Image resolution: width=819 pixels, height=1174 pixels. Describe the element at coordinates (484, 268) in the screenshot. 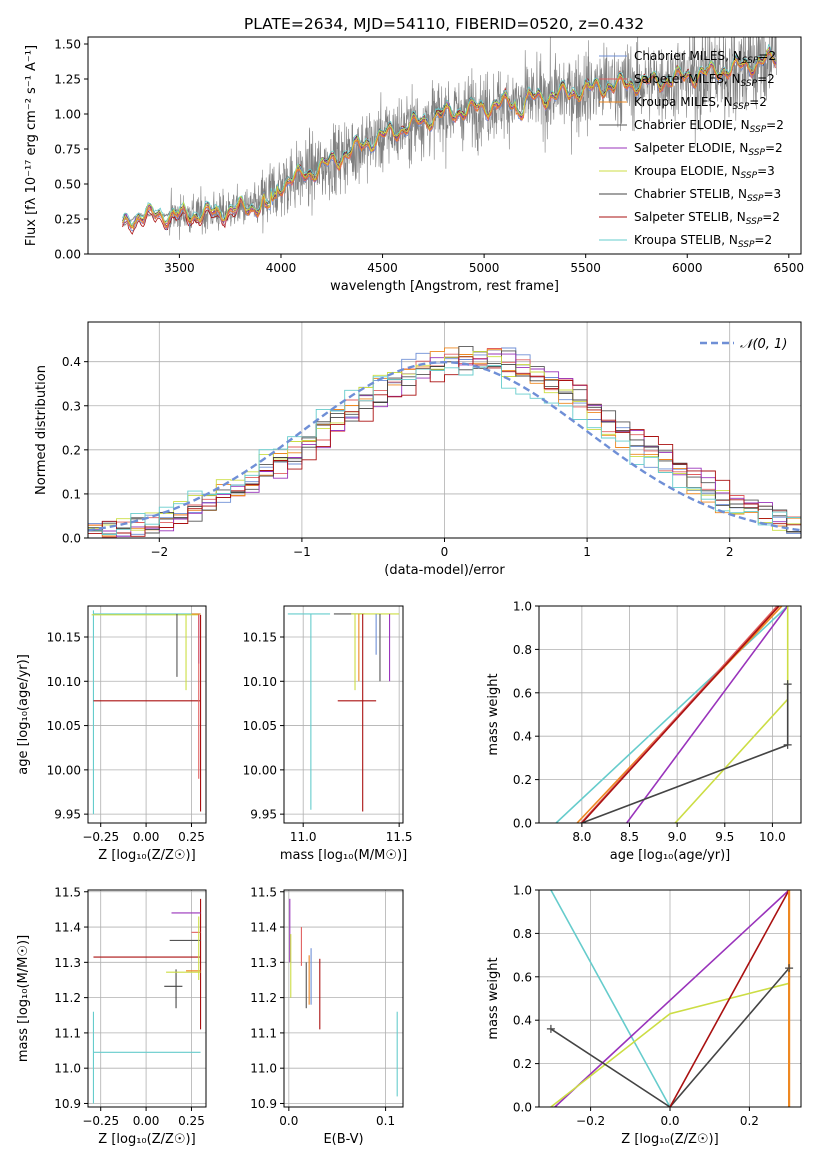

I see `x-tick-label: 5000` at that location.